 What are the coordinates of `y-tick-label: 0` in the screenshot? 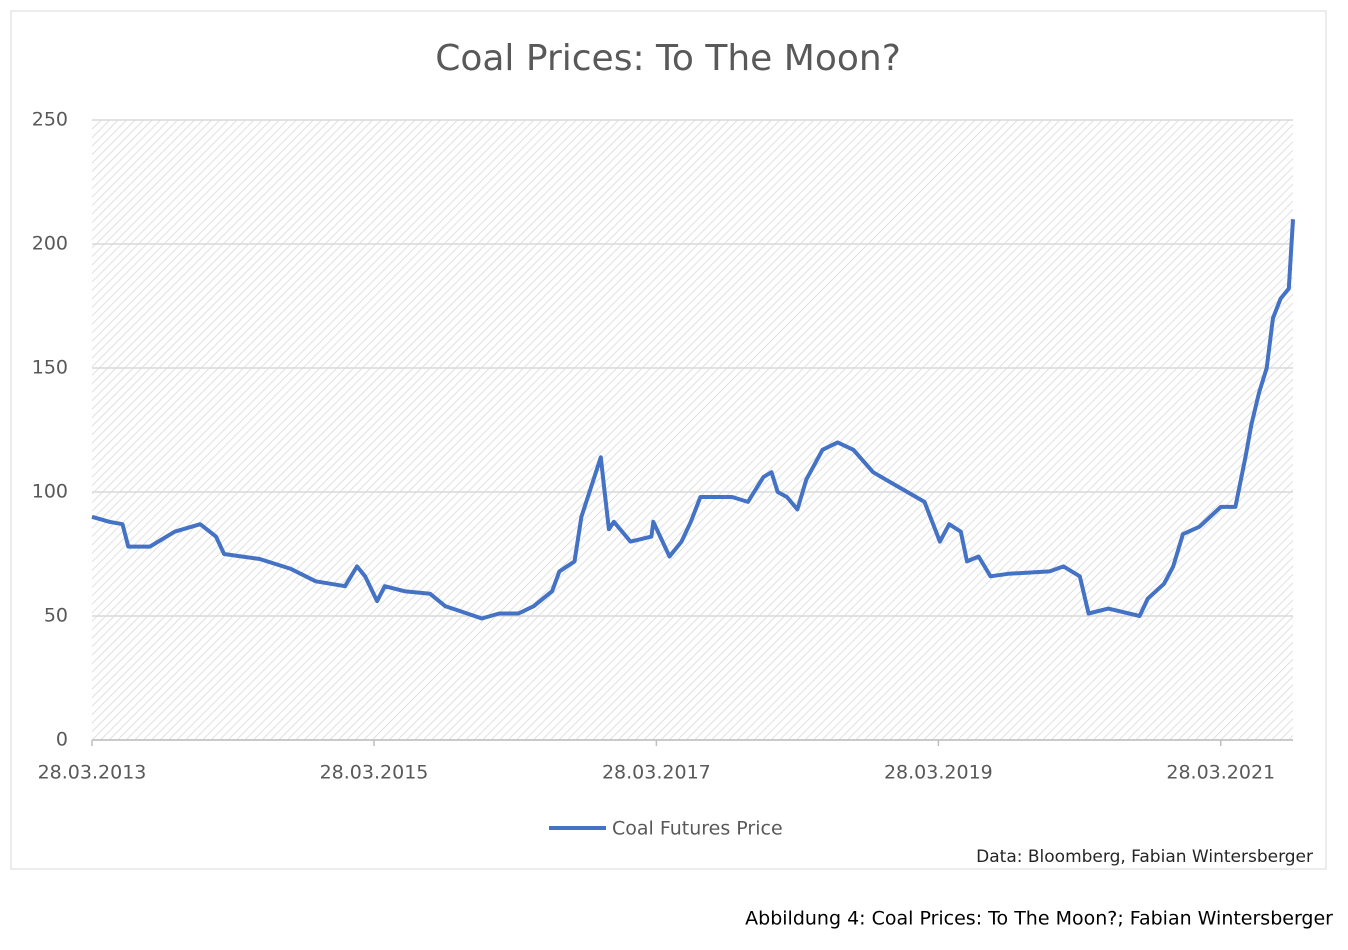 It's located at (62, 740).